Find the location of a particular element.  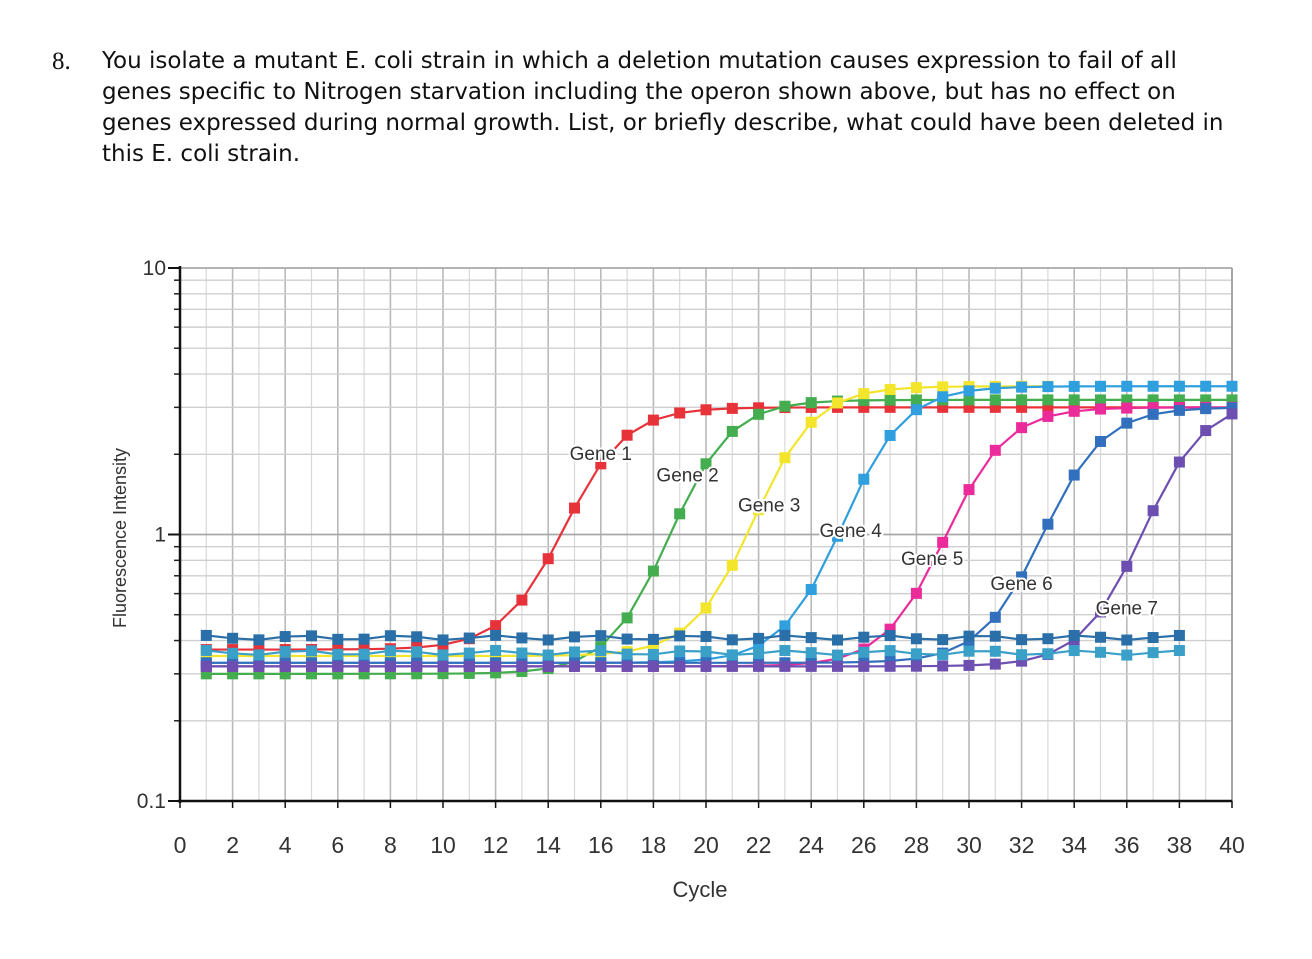

x-tick-label: 18 is located at coordinates (654, 845).